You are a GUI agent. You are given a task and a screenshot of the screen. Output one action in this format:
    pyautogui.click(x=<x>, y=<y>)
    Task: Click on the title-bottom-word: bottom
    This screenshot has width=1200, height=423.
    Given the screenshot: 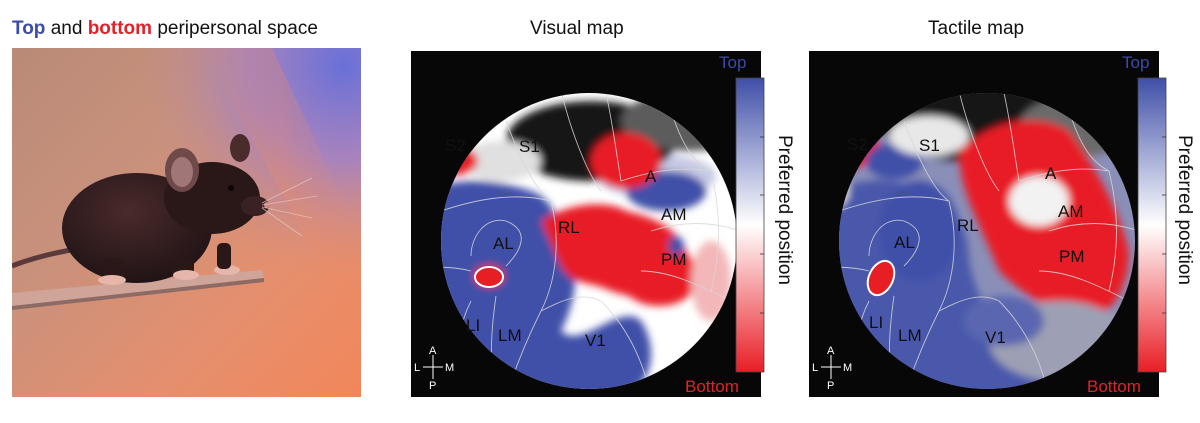 What is the action you would take?
    pyautogui.click(x=120, y=28)
    